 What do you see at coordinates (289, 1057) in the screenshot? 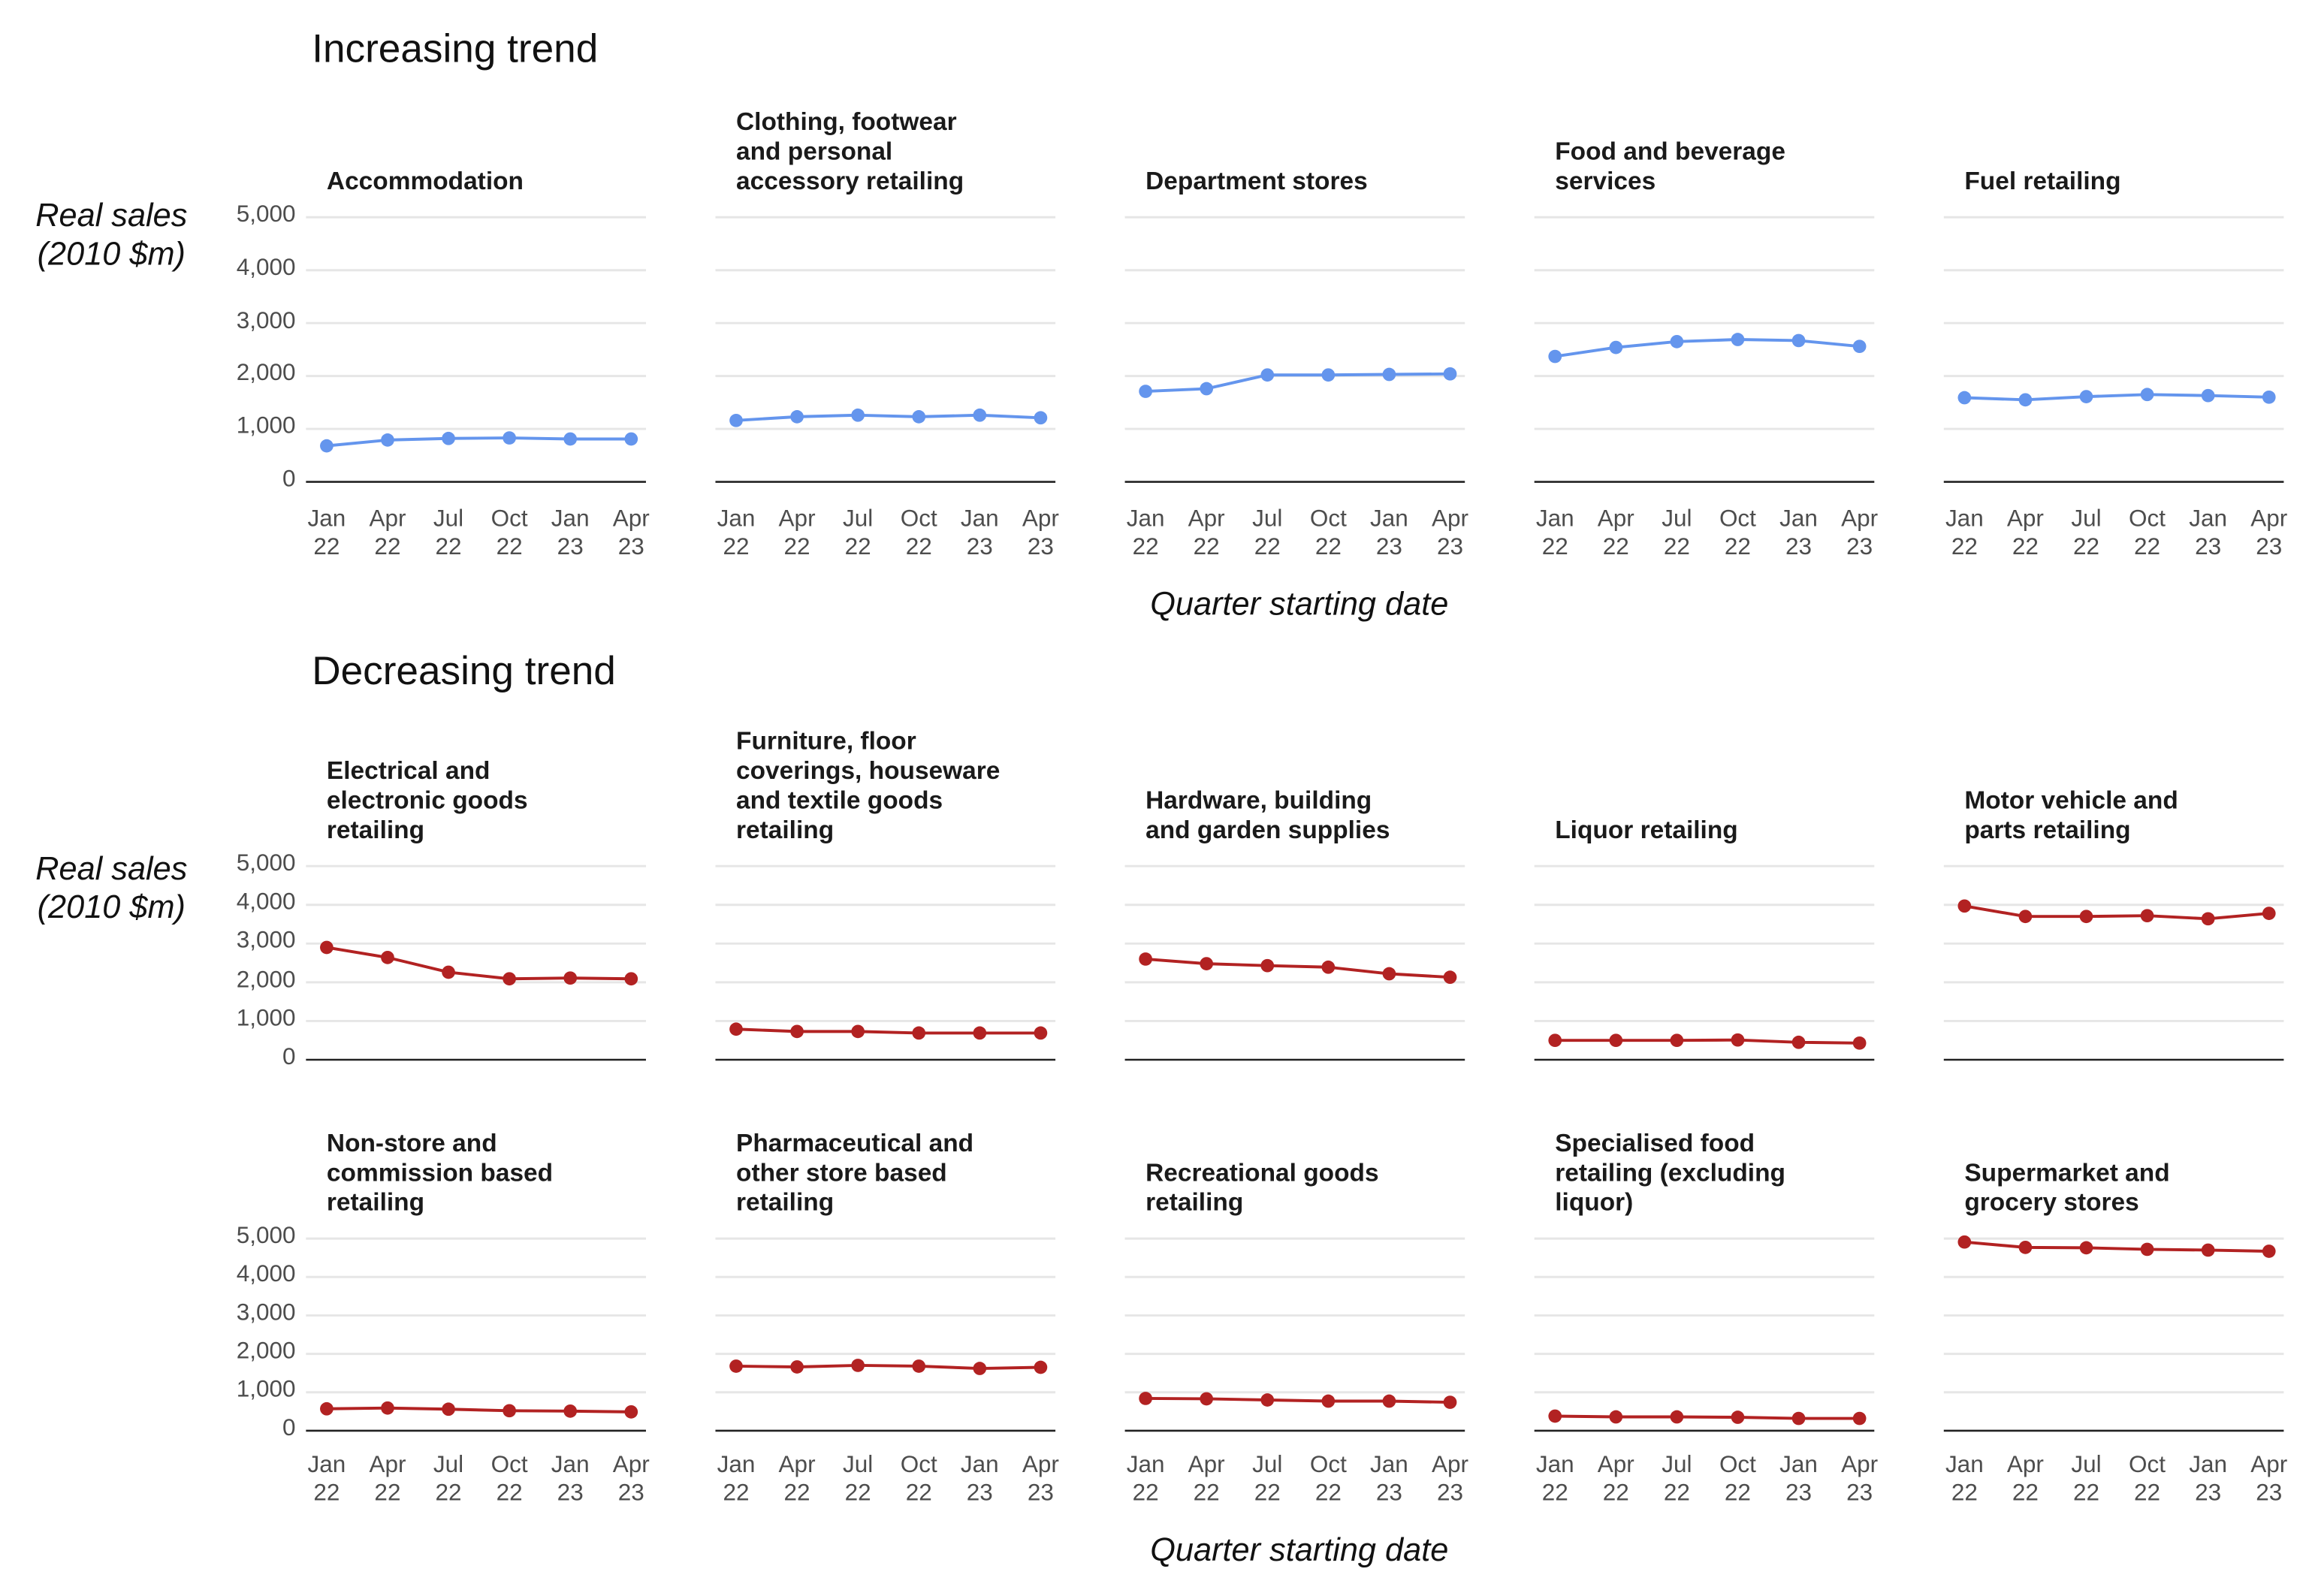
I see `y-tick-label: 0` at bounding box center [289, 1057].